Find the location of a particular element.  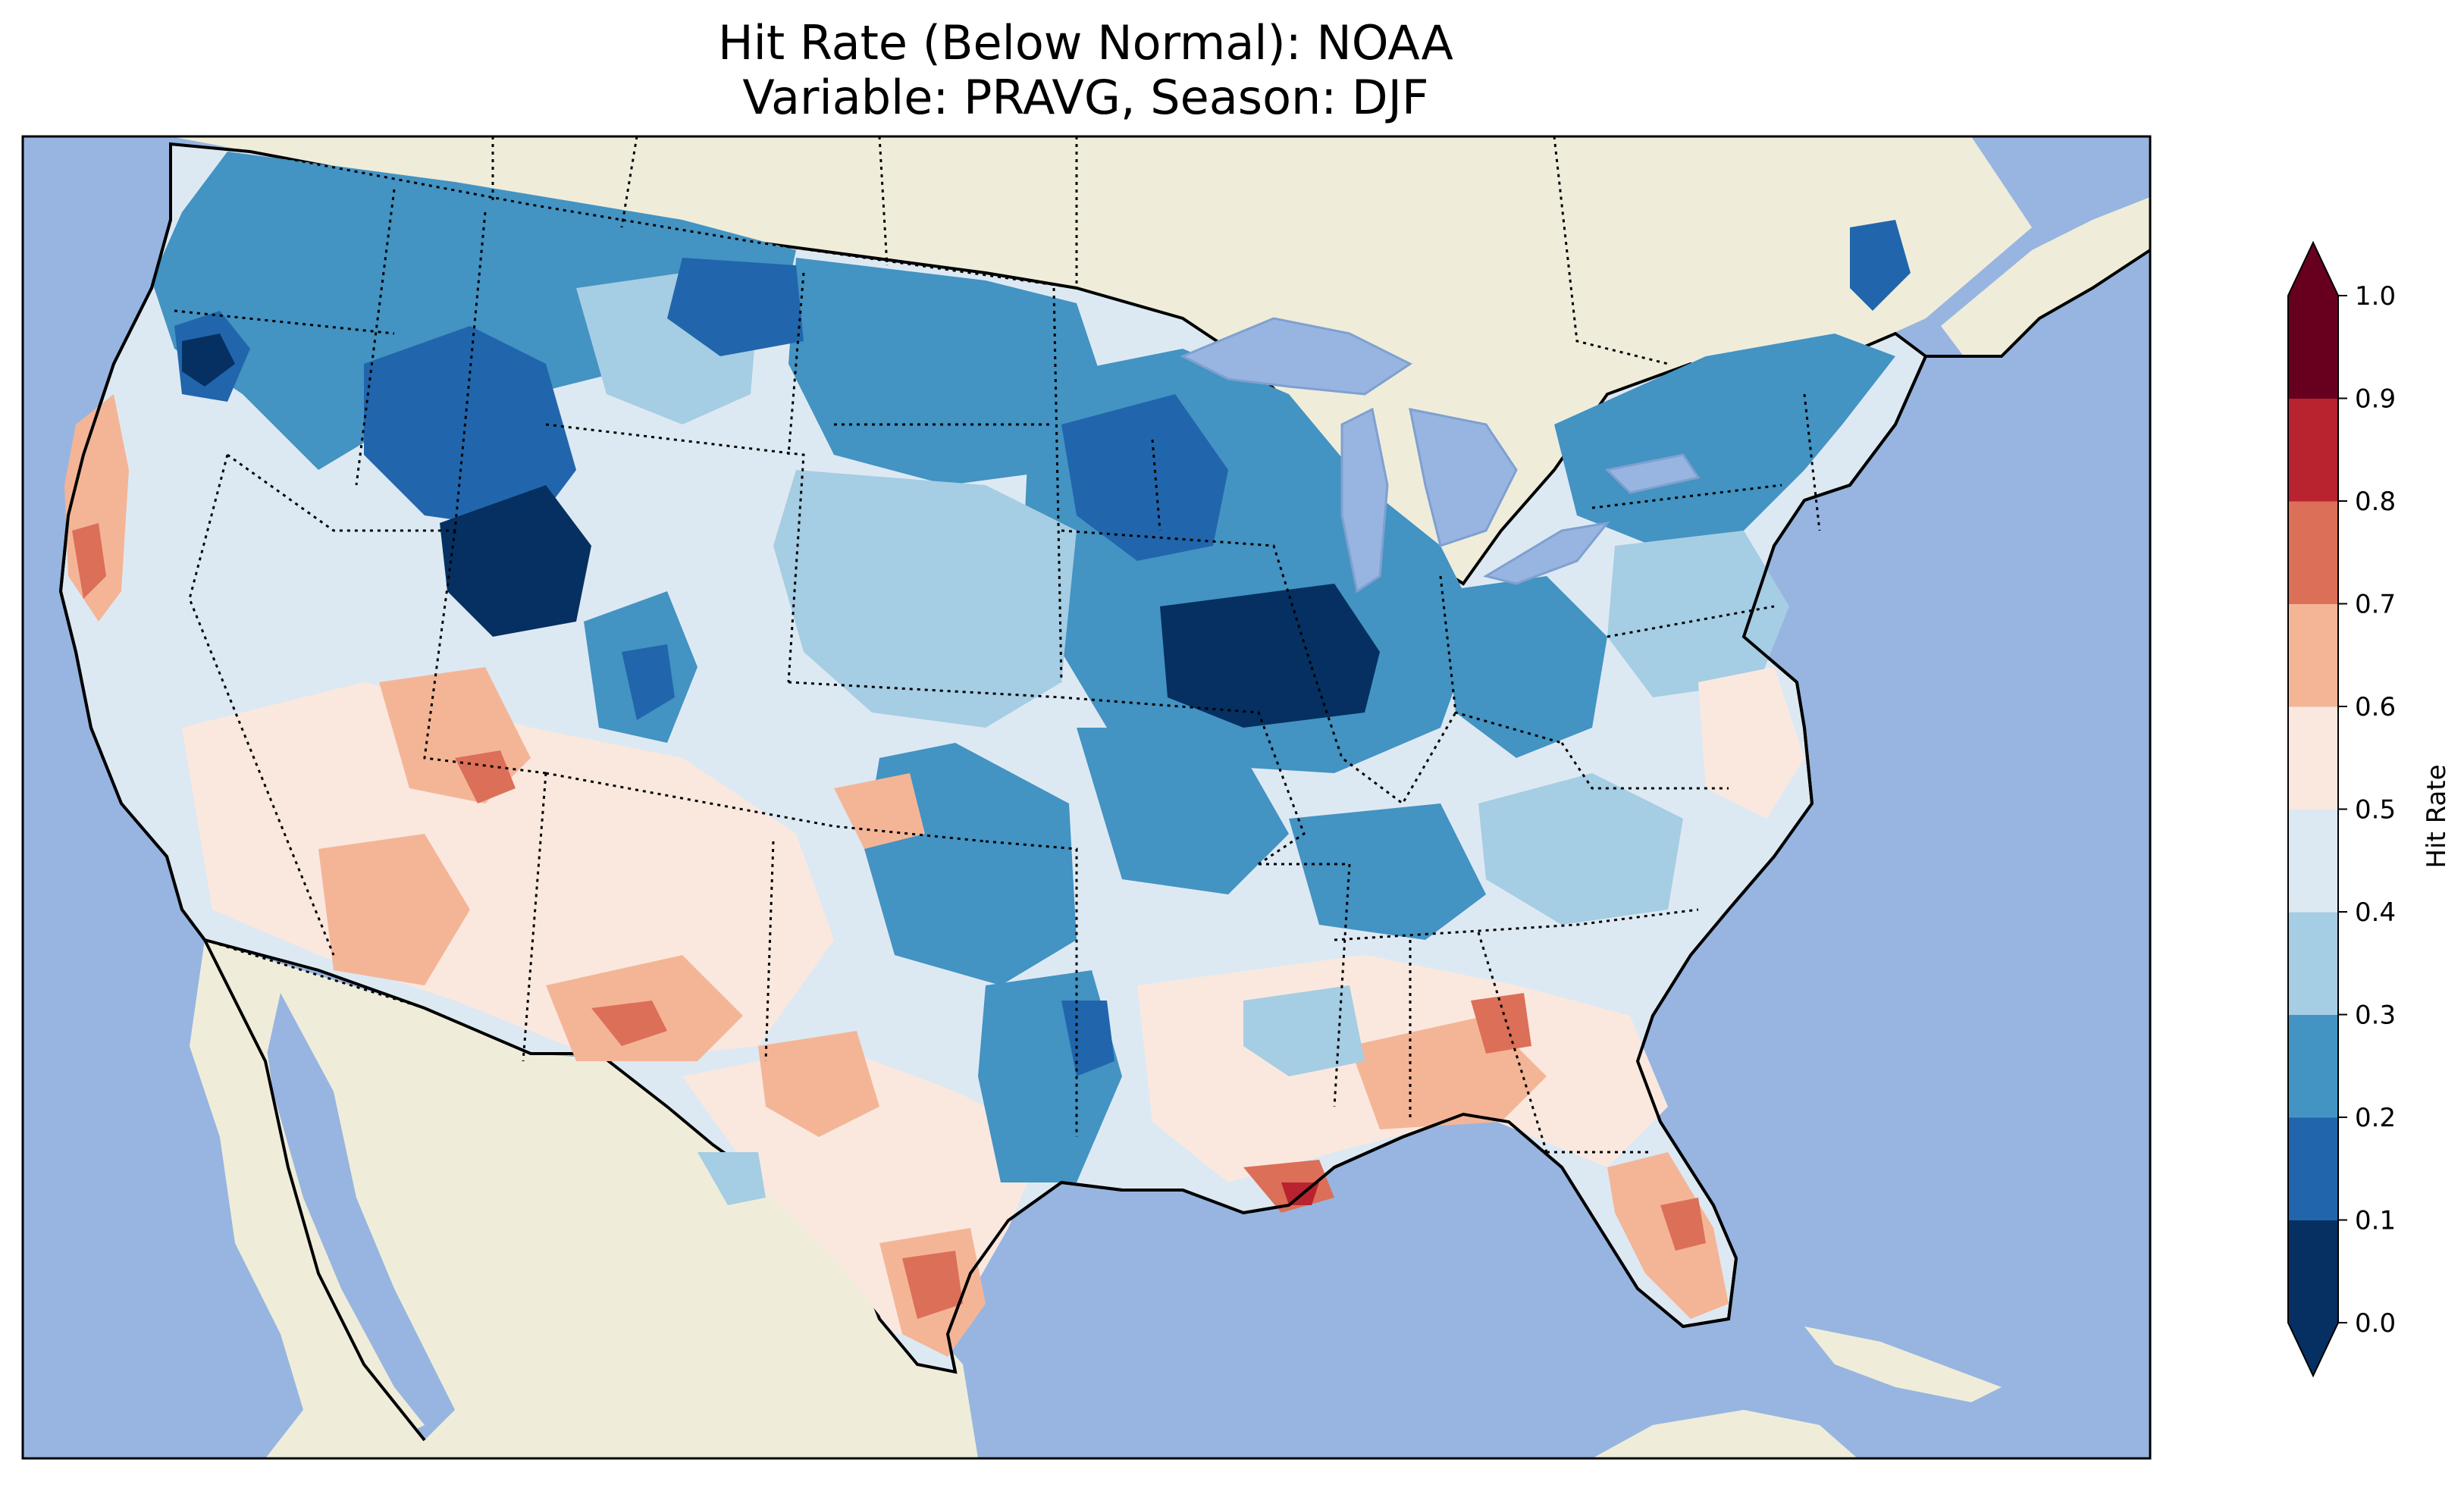

patch-nc-pale is located at coordinates (1751, 743).